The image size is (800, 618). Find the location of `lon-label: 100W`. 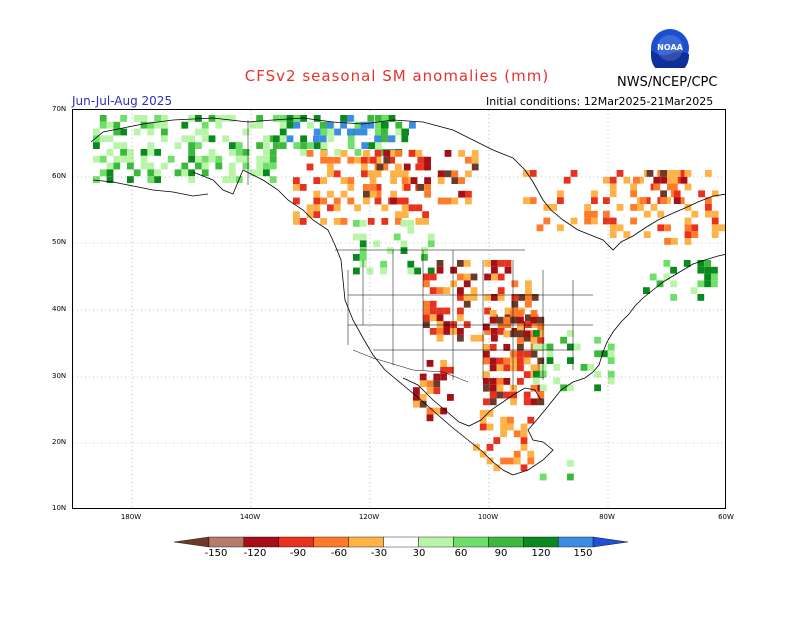

lon-label: 100W is located at coordinates (488, 517).